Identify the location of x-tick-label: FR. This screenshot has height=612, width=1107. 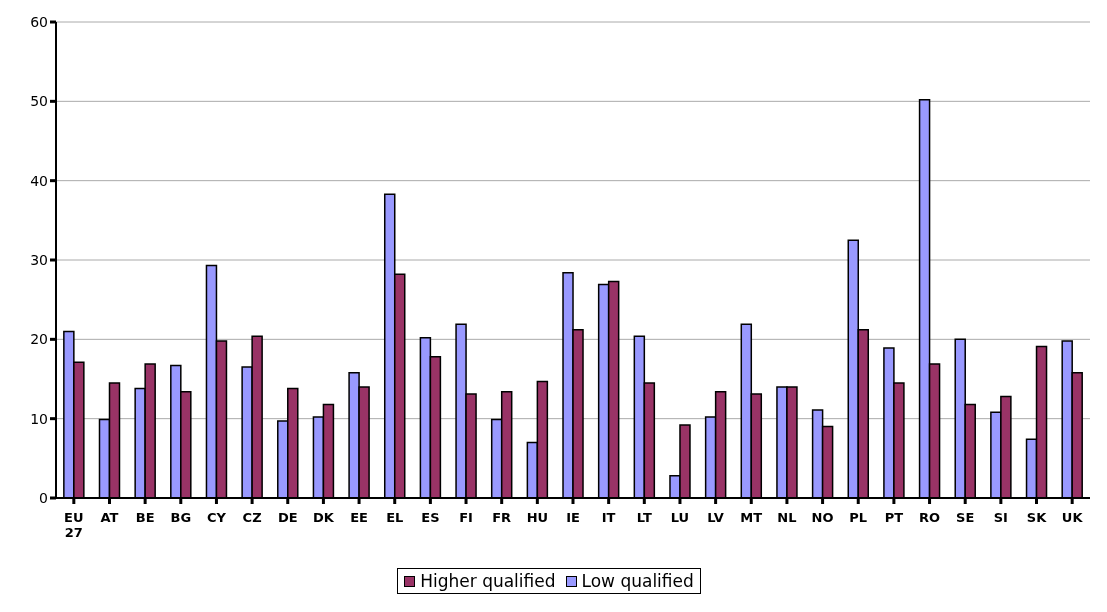
(502, 517).